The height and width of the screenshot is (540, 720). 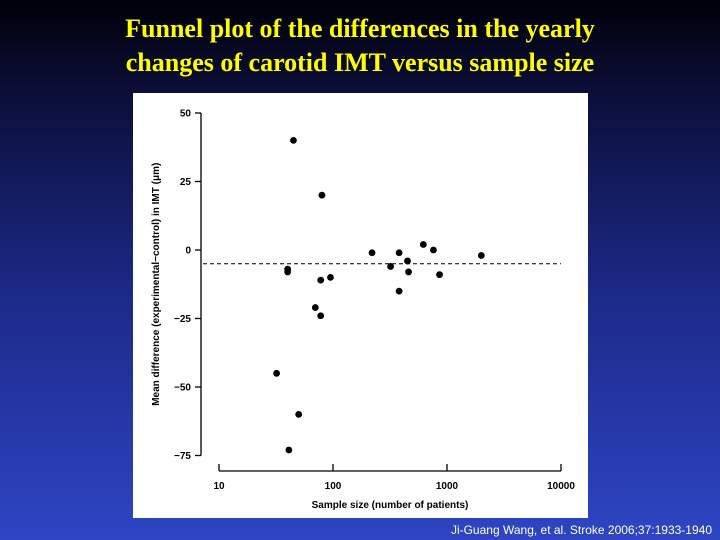 I want to click on x-tick-label: 10000, so click(x=561, y=486).